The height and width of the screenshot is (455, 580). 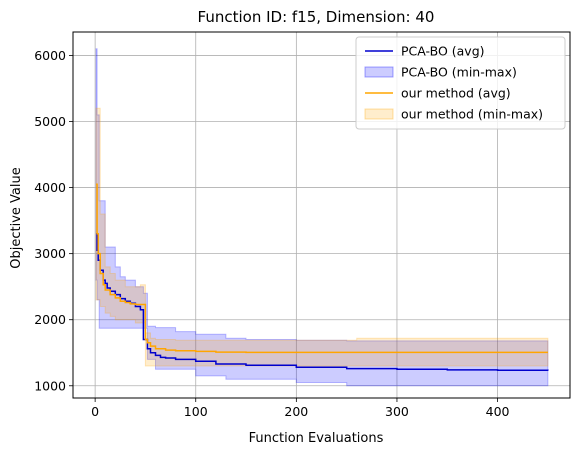 What do you see at coordinates (16, 217) in the screenshot?
I see `y-axis-label: Objective Value` at bounding box center [16, 217].